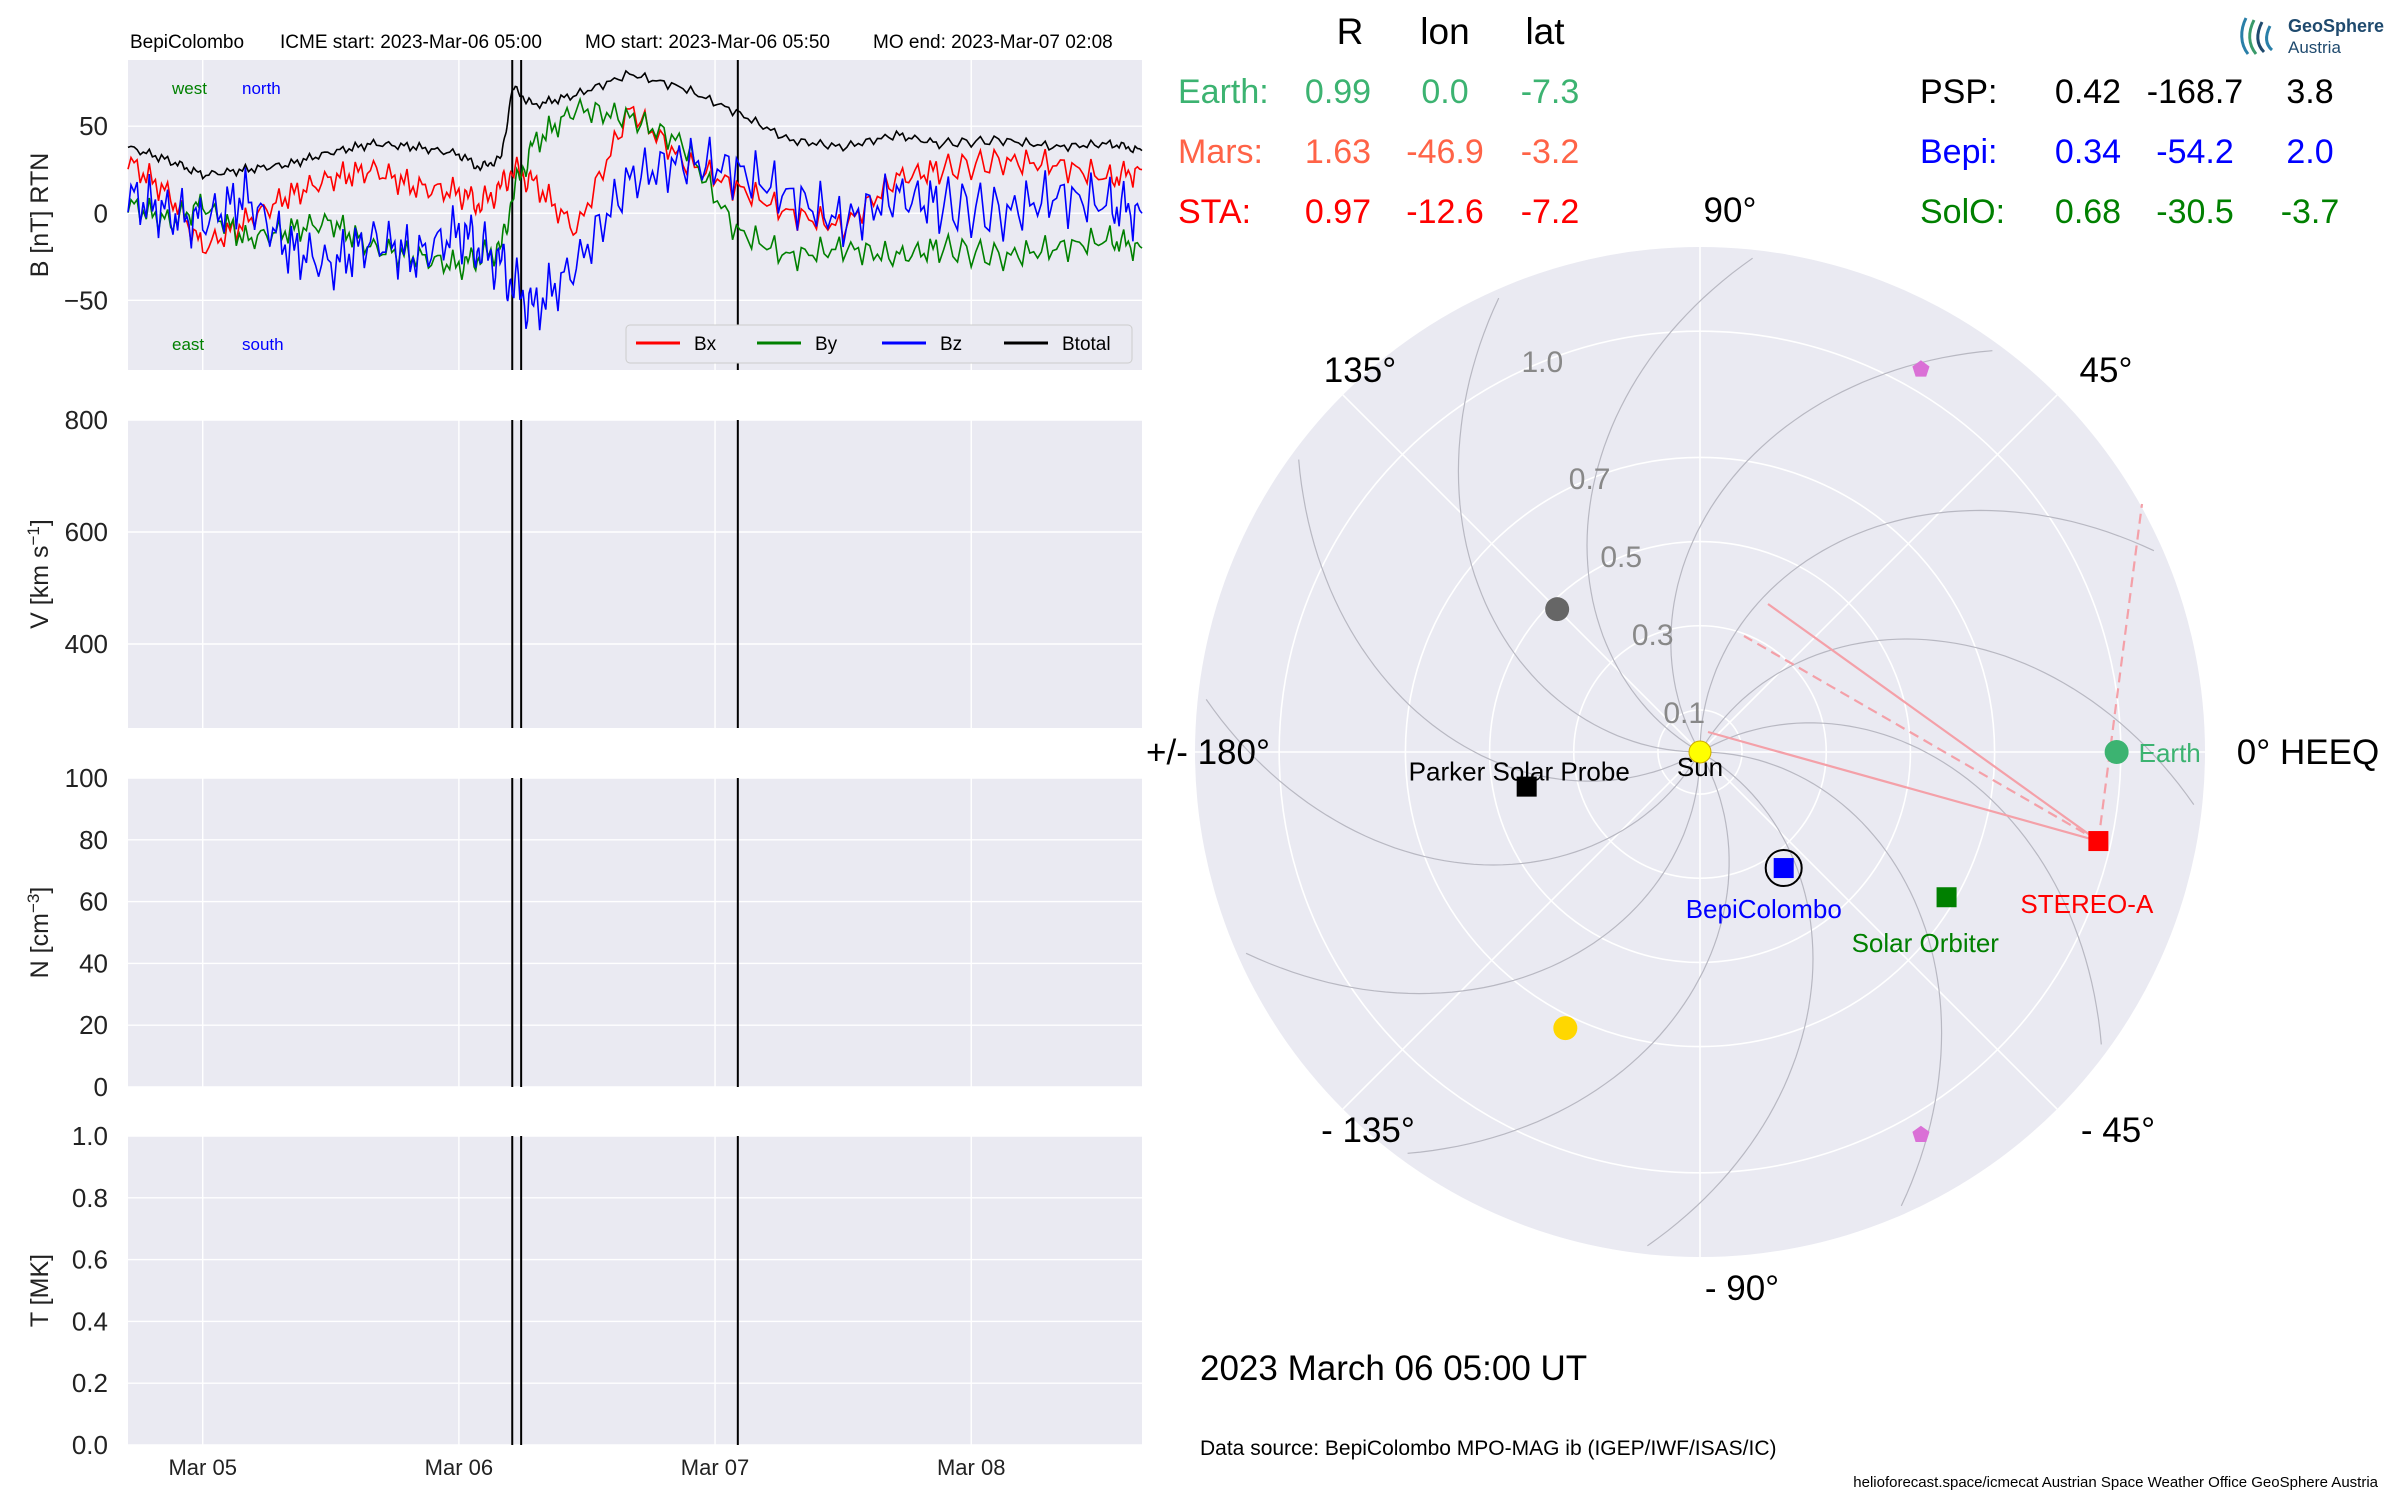 The height and width of the screenshot is (1505, 2400). Describe the element at coordinates (826, 344) in the screenshot. I see `legend-label-by: By` at that location.